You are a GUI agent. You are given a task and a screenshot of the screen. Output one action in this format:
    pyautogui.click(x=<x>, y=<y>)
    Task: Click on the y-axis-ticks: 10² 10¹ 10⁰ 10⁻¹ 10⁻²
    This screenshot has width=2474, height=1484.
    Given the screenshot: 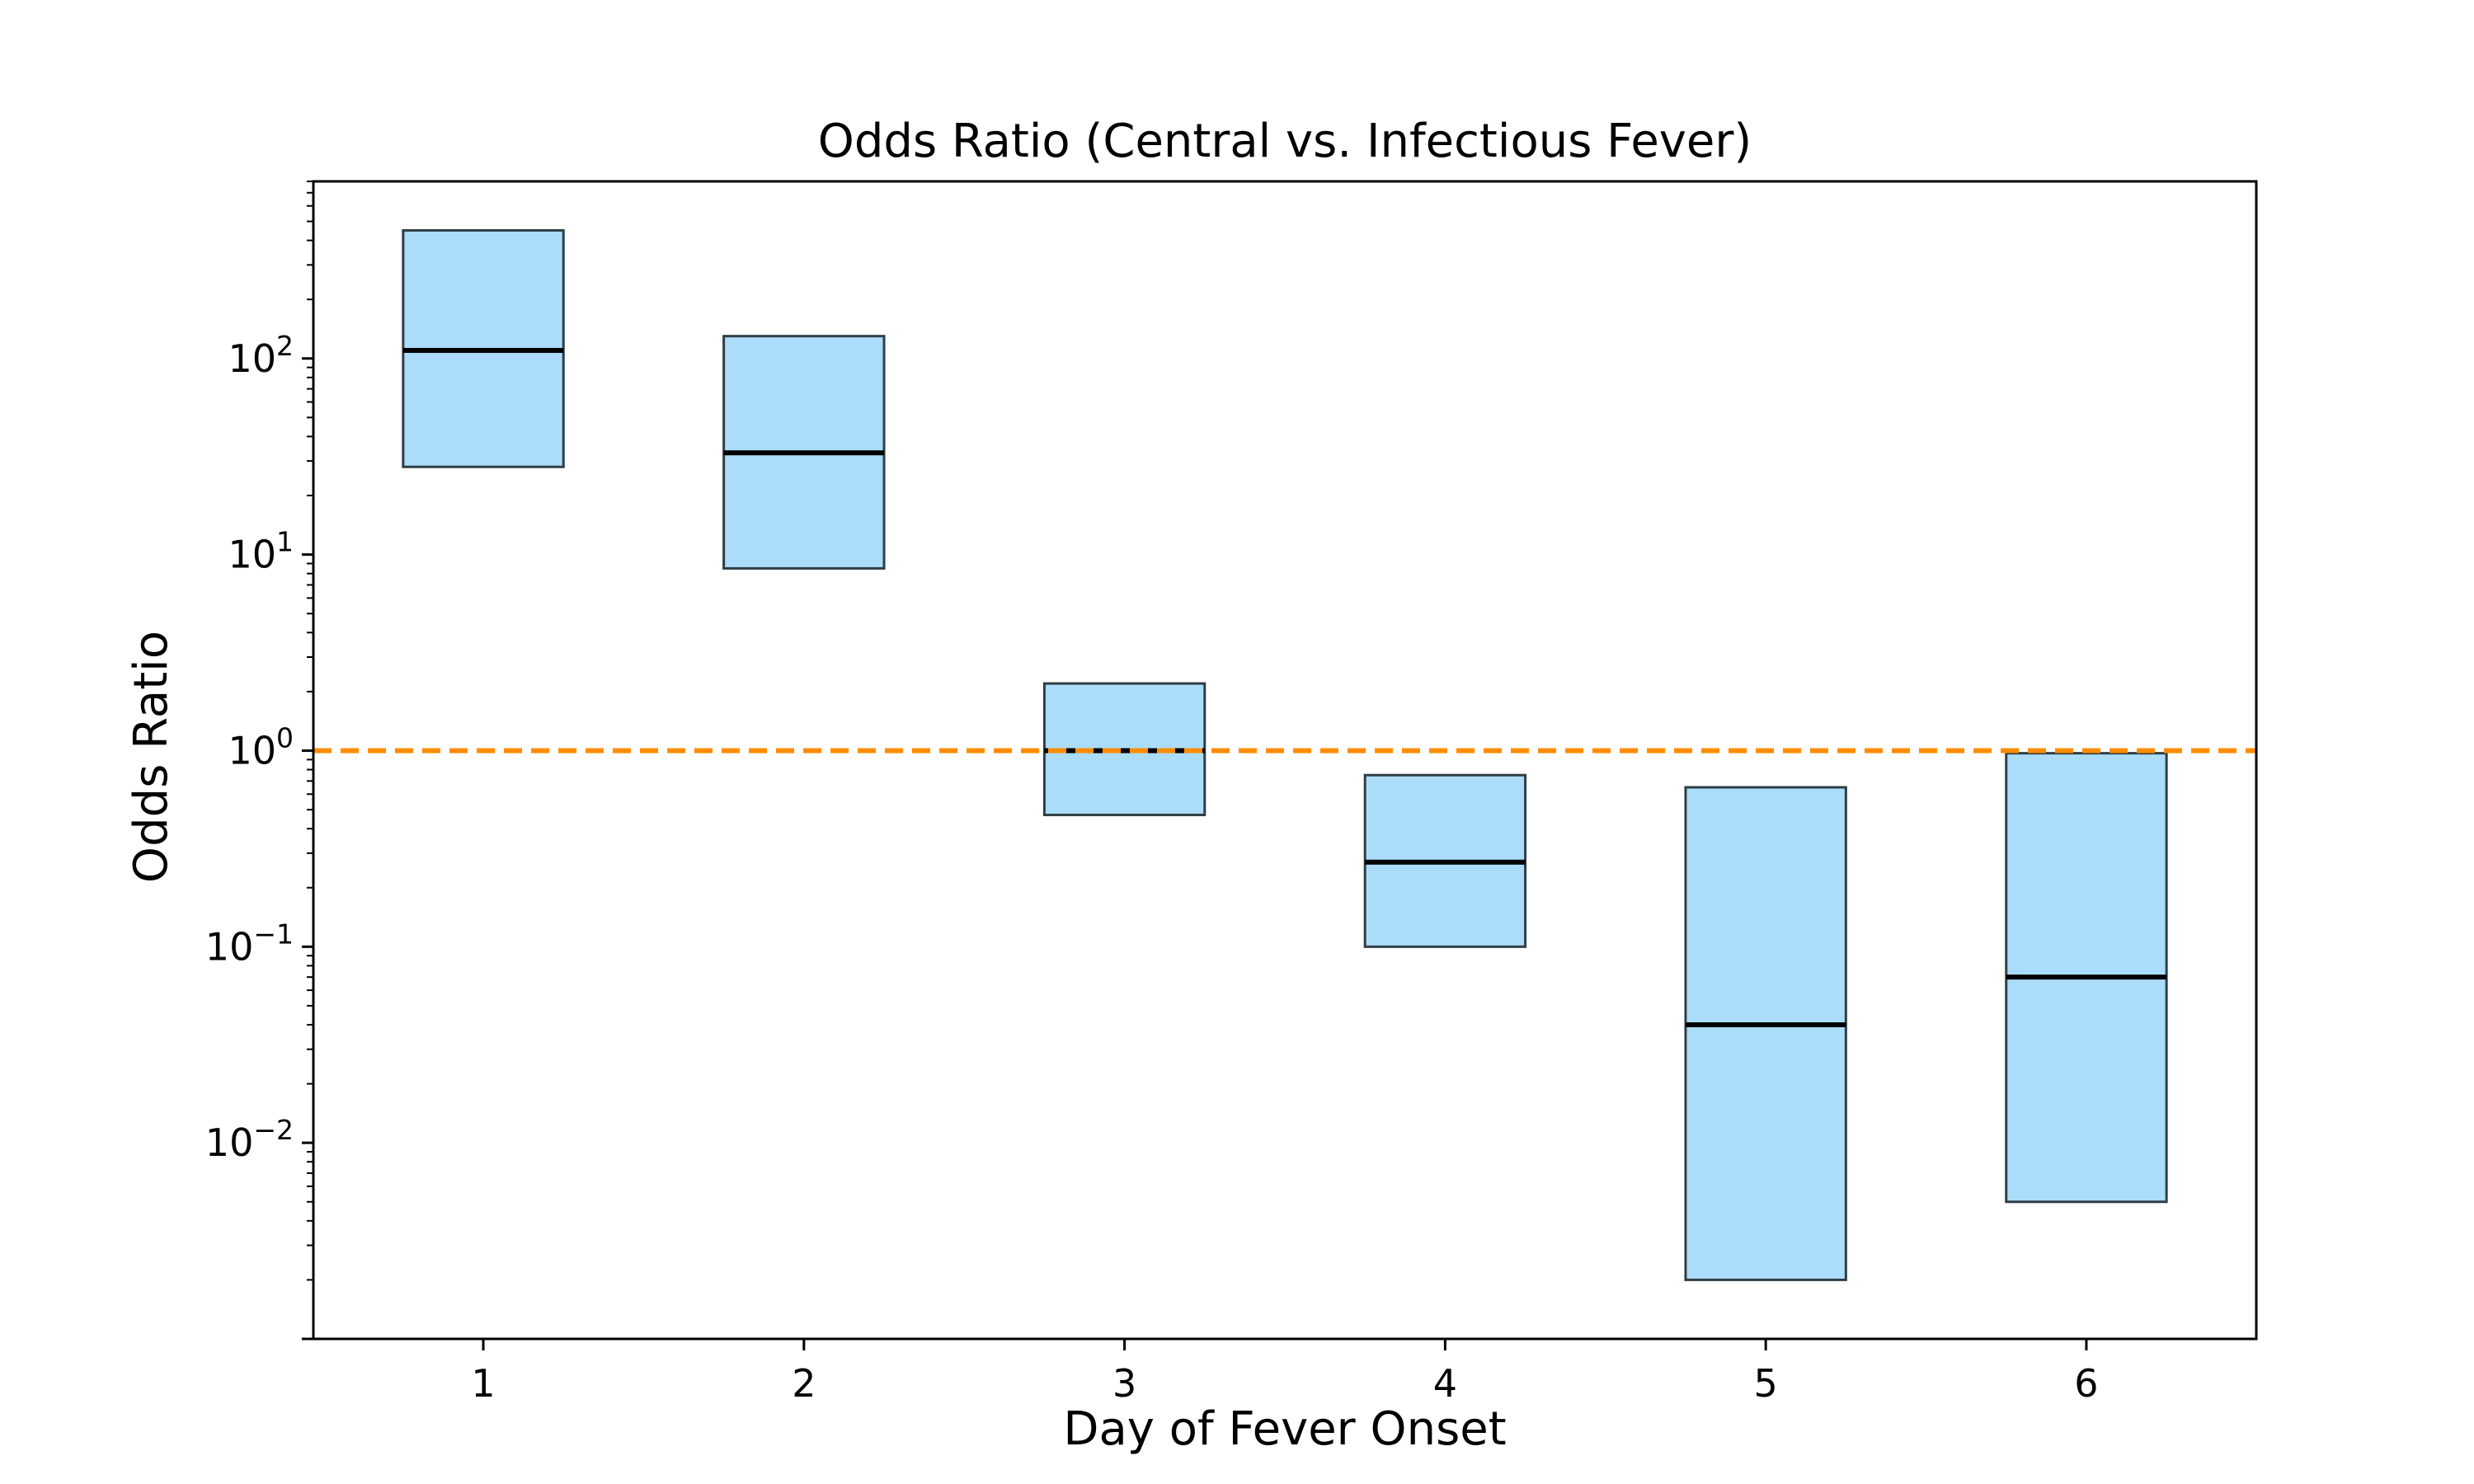 What is the action you would take?
    pyautogui.click(x=259, y=761)
    